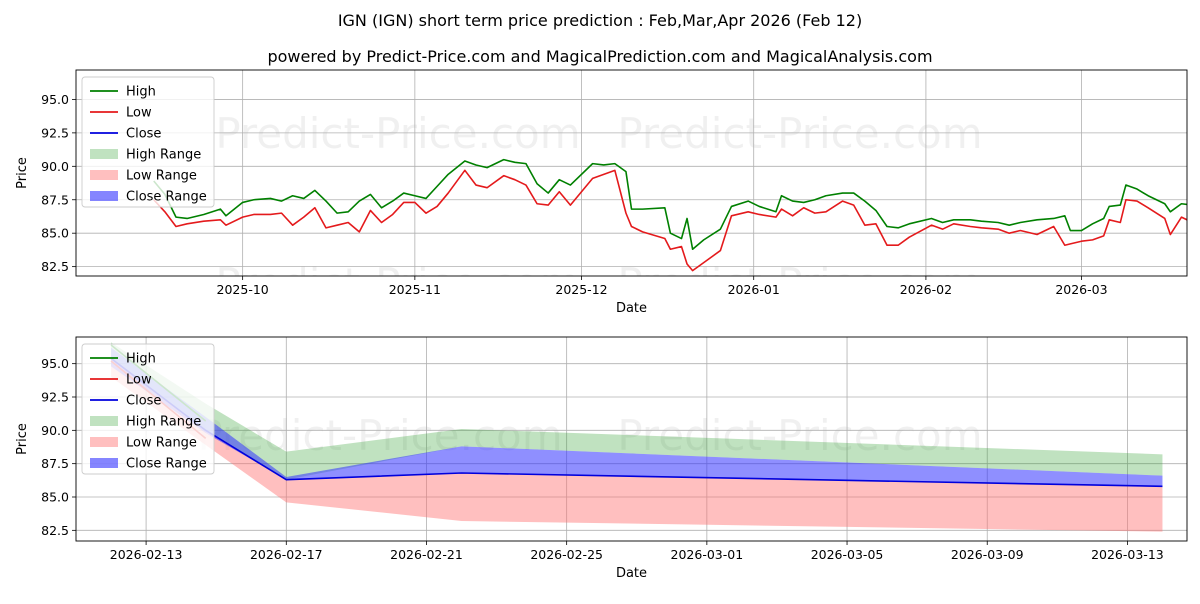 The height and width of the screenshot is (604, 1200). What do you see at coordinates (146, 554) in the screenshot?
I see `x-tick-label: 2026-02-13` at bounding box center [146, 554].